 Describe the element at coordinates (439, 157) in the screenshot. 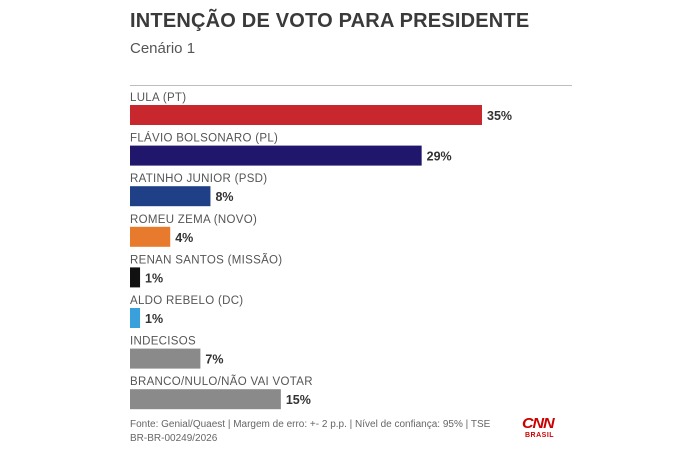

I see `bar-value-label: 29%` at that location.